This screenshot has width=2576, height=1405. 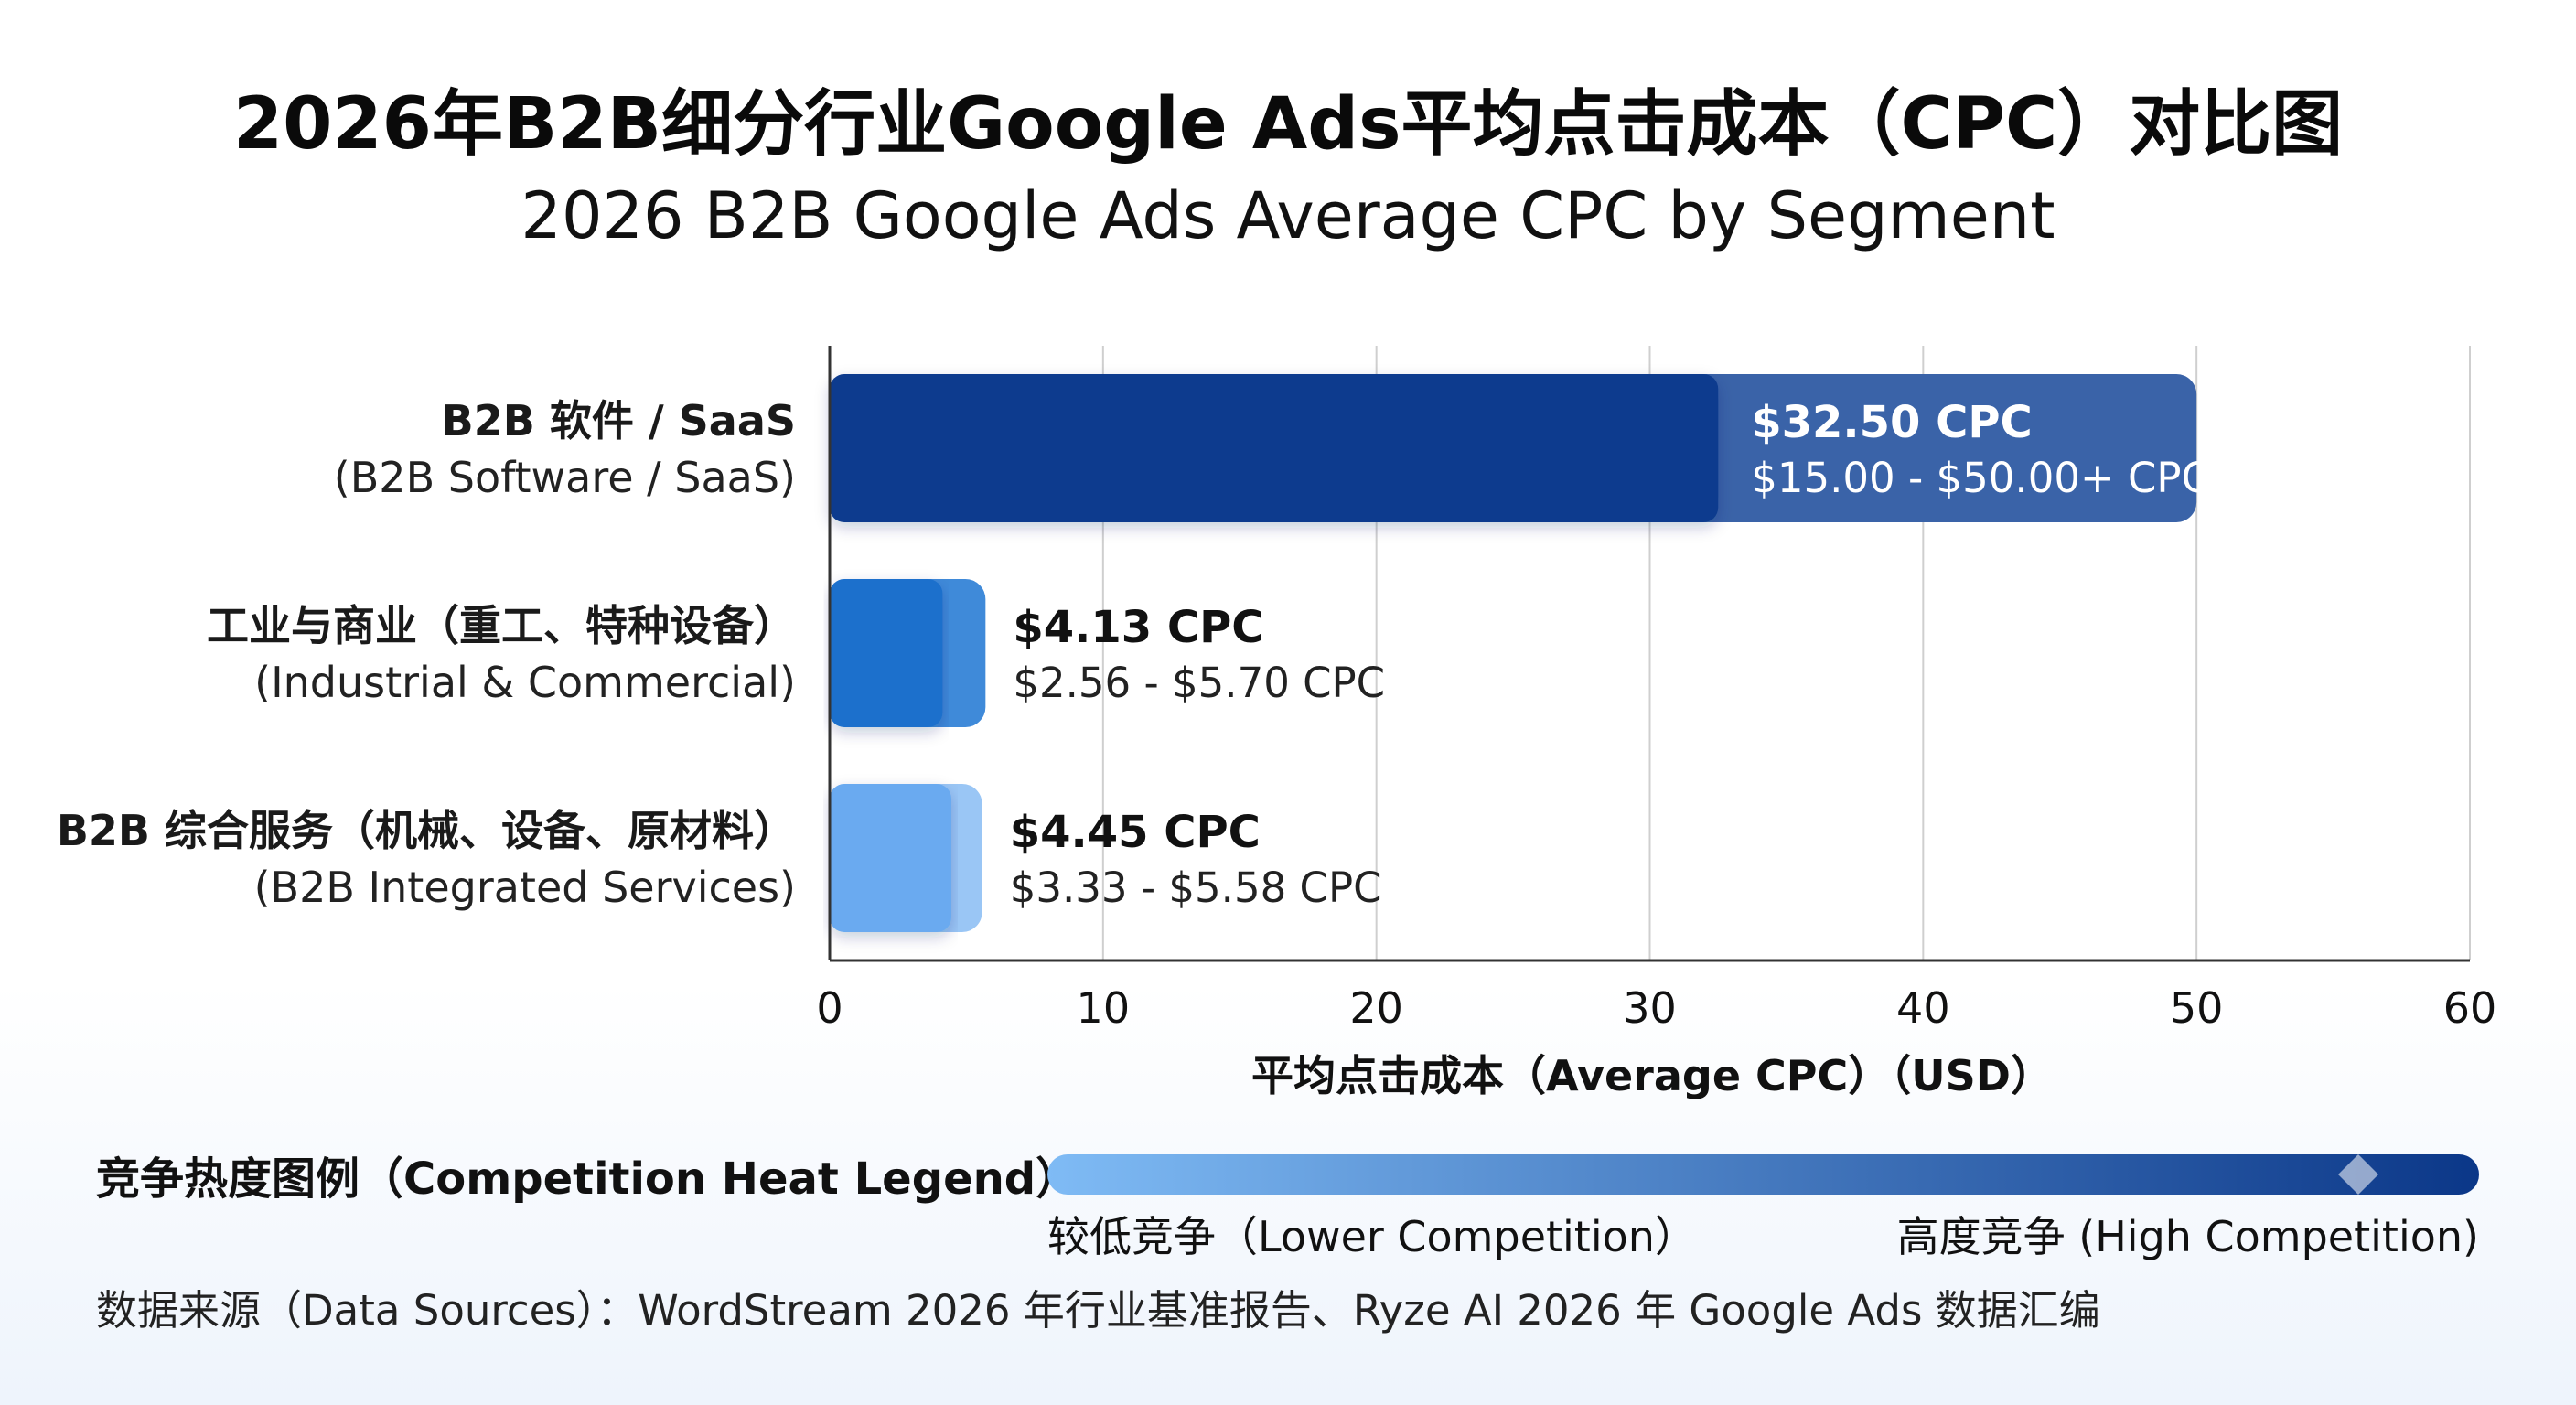 What do you see at coordinates (2197, 1008) in the screenshot?
I see `x-tick-label: 50` at bounding box center [2197, 1008].